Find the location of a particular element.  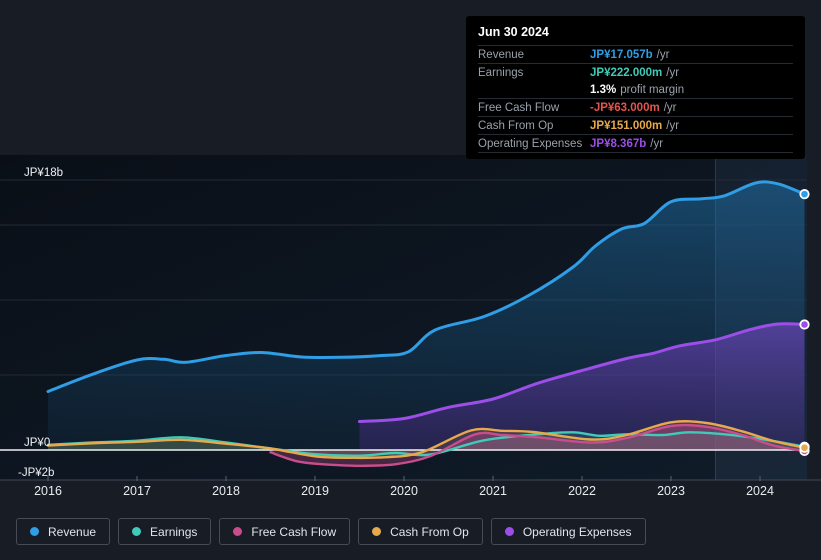

marker-operating-expenses is located at coordinates (804, 324).